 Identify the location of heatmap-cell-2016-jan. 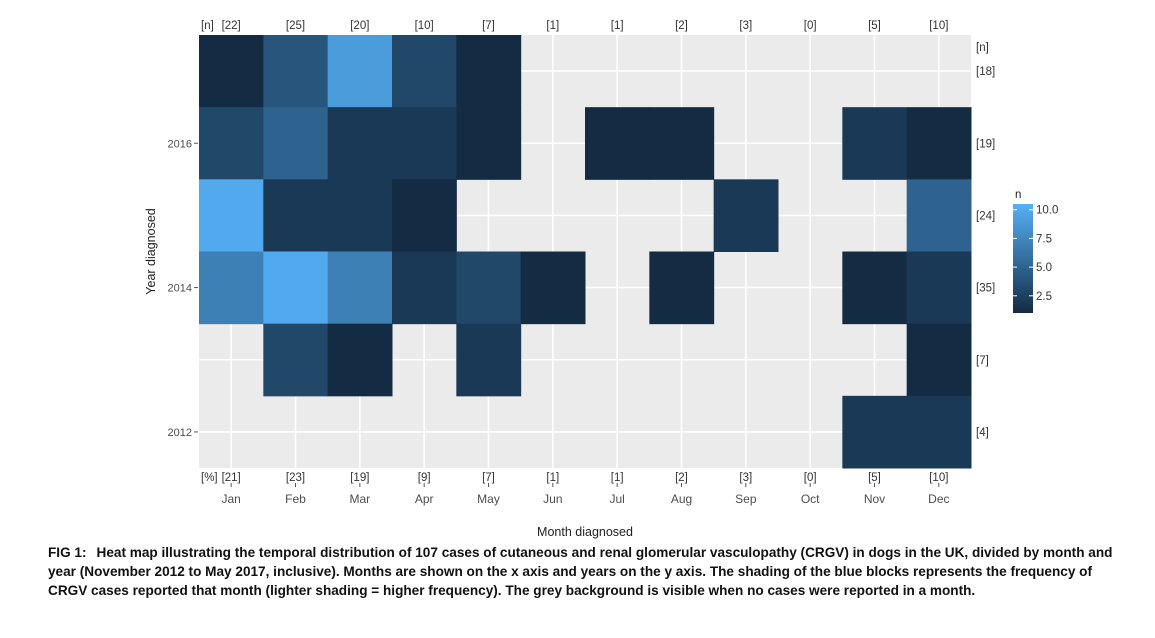
(231, 143).